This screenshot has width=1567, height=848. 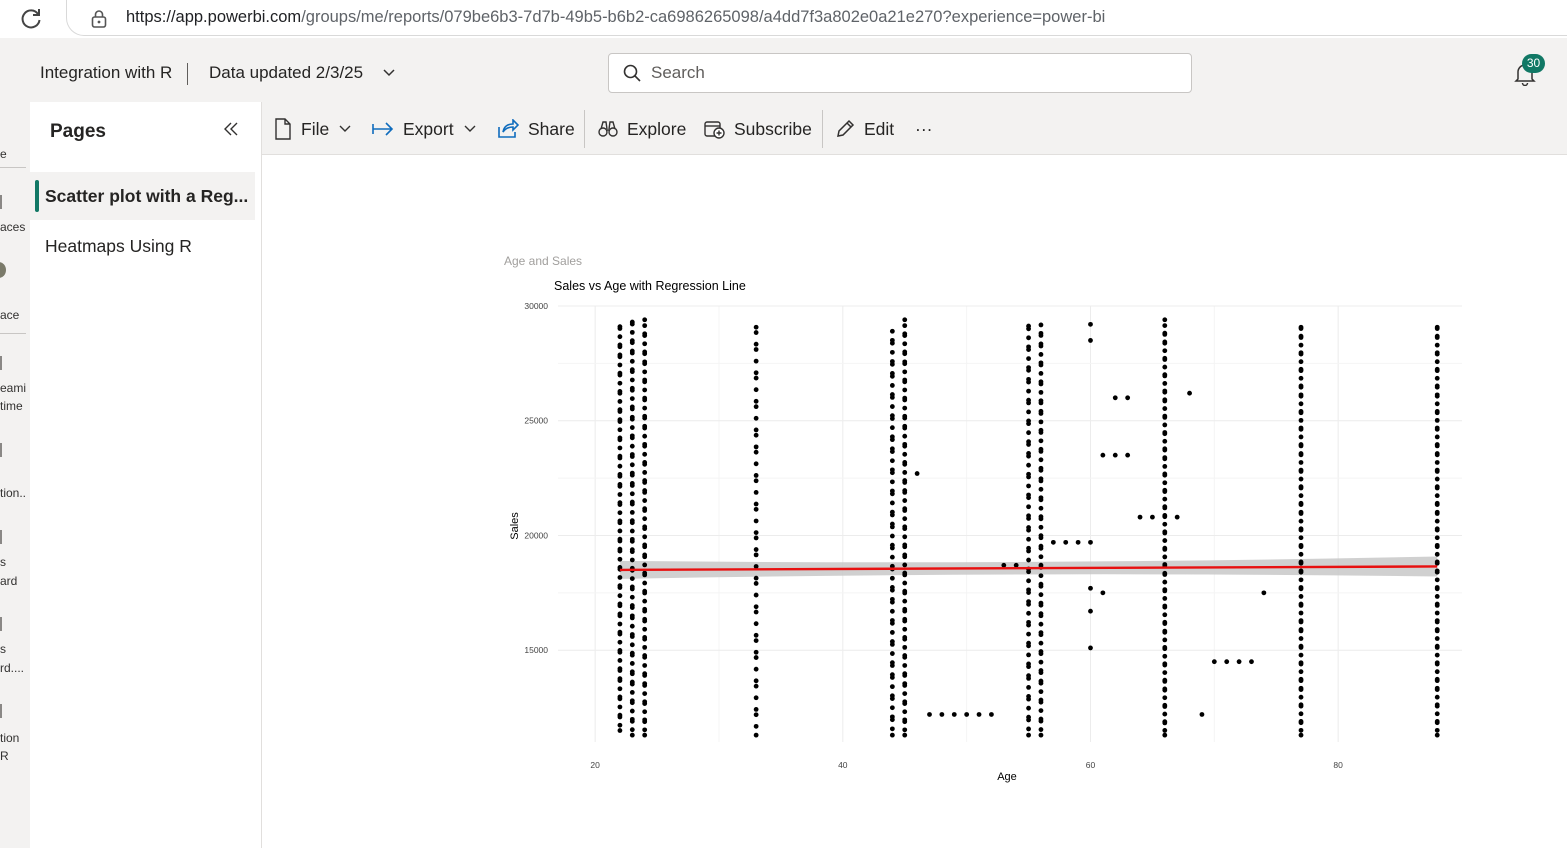 I want to click on more-options-button: ···, so click(x=924, y=128).